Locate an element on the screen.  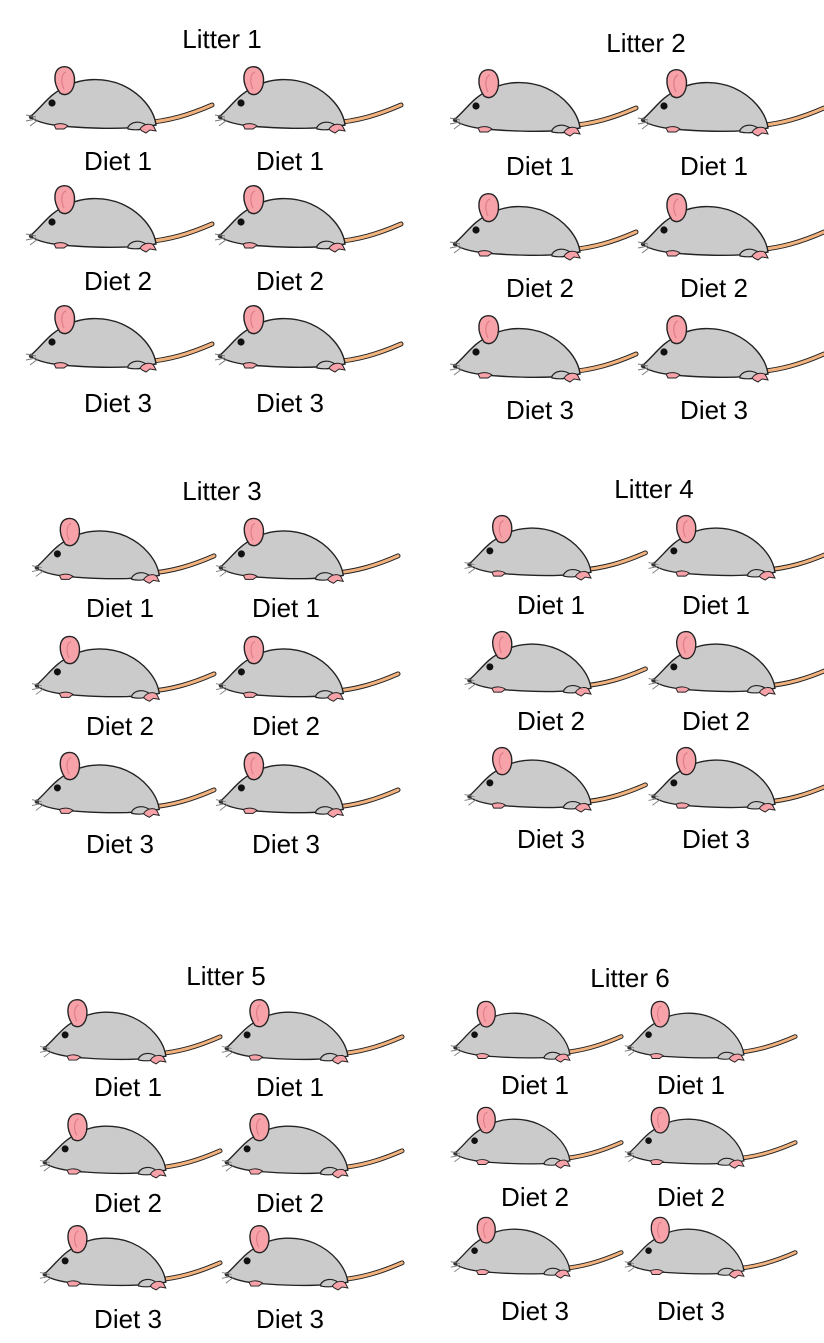
litter-title: Litter 5 is located at coordinates (226, 976).